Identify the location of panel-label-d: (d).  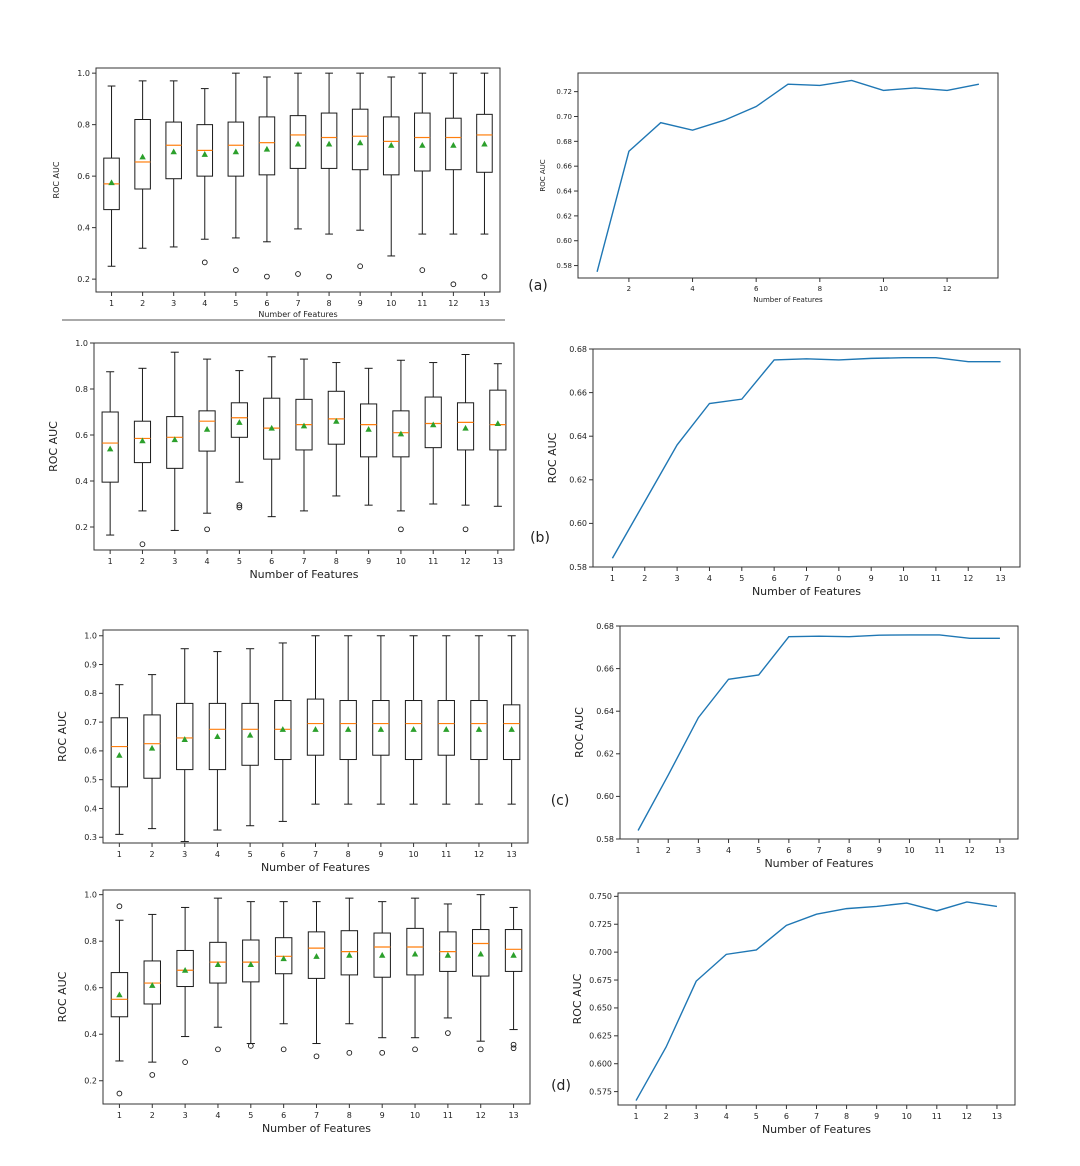
(561, 1086).